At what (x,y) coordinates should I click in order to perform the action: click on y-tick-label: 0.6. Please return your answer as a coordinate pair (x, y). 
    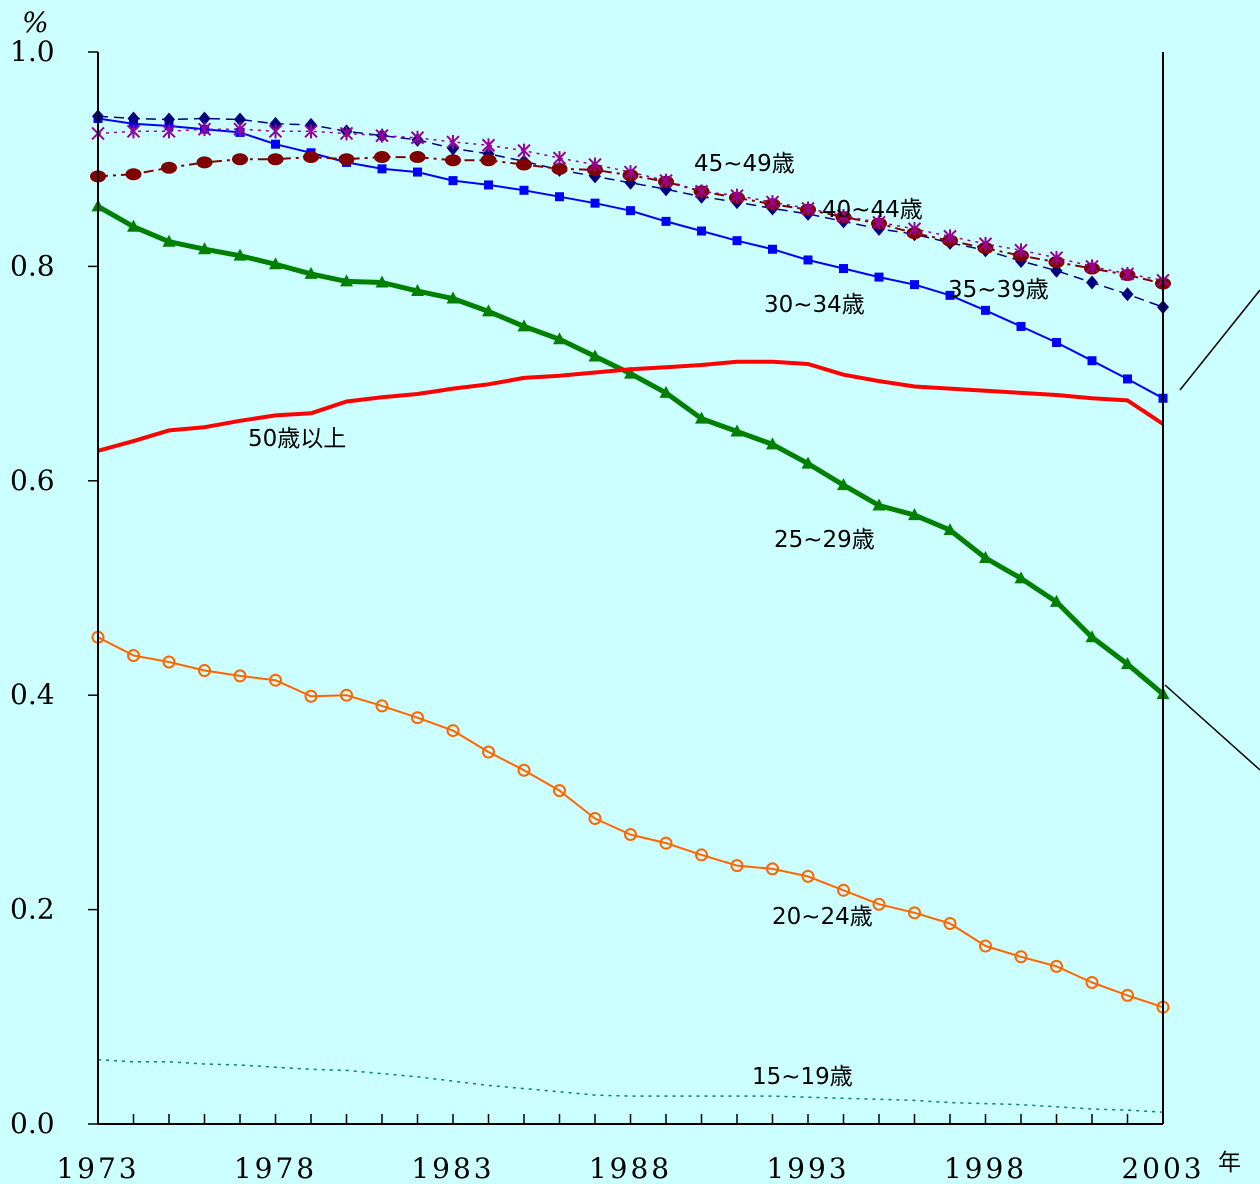
    Looking at the image, I should click on (32, 480).